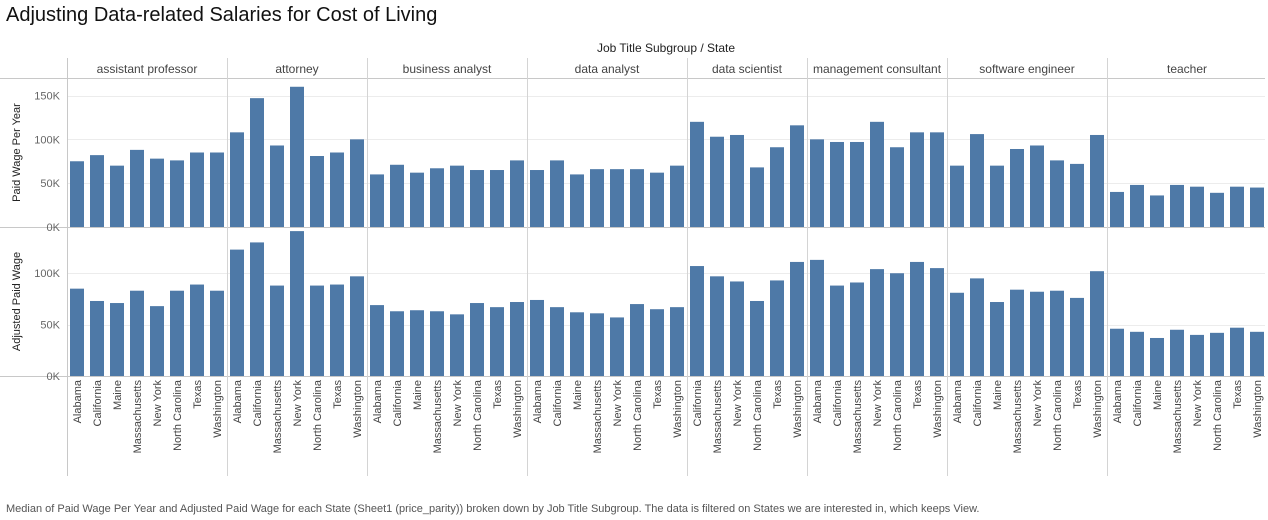 Image resolution: width=1268 pixels, height=520 pixels. Describe the element at coordinates (657, 199) in the screenshot. I see `bar-data-analyst-texas` at that location.